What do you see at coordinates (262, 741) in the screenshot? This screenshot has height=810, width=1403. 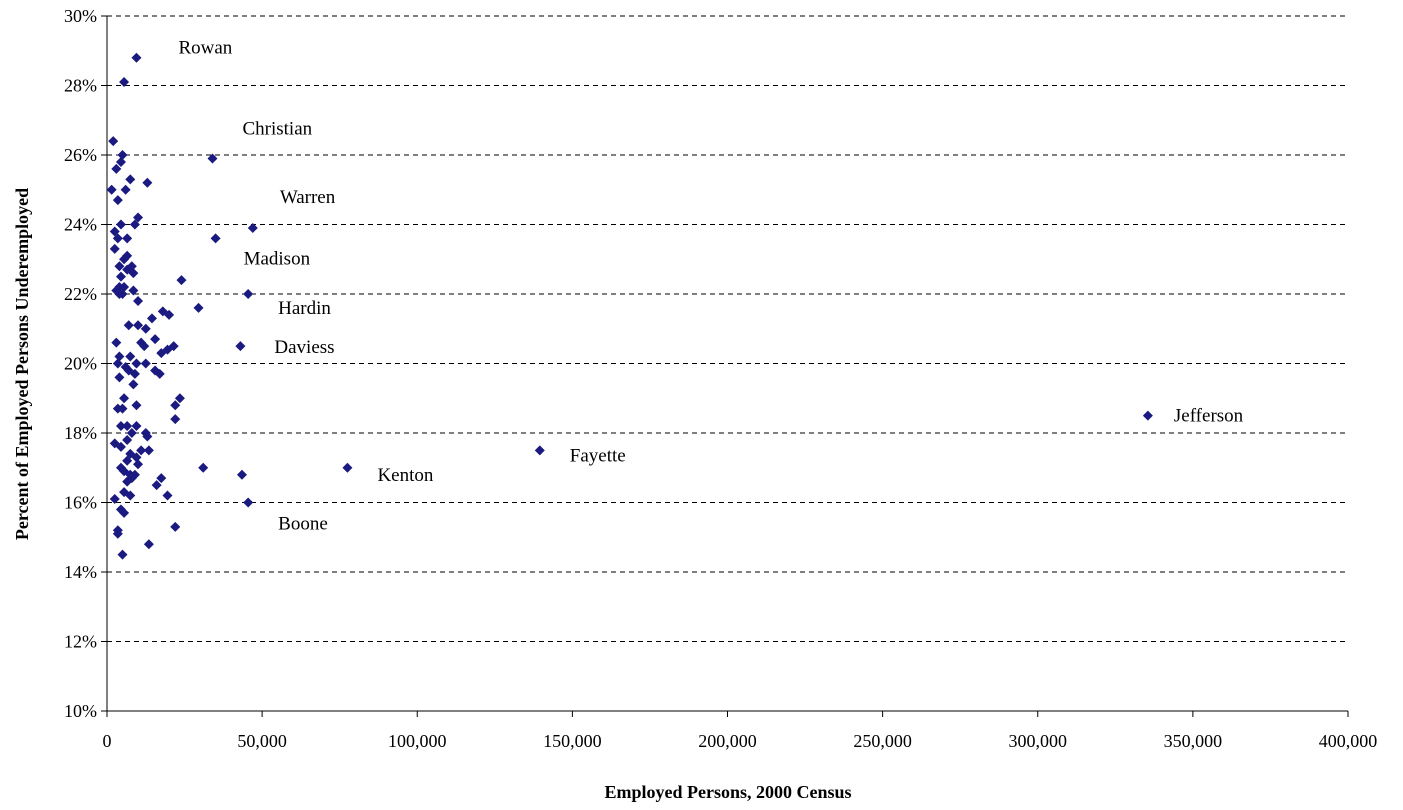 I see `x-tick-label: 50,000` at bounding box center [262, 741].